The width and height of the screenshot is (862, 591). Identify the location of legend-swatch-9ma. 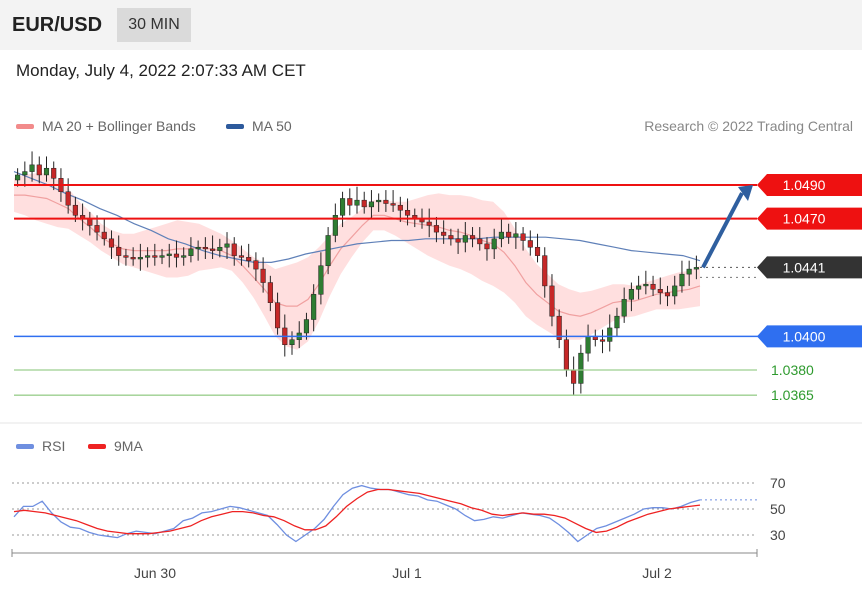
(97, 446).